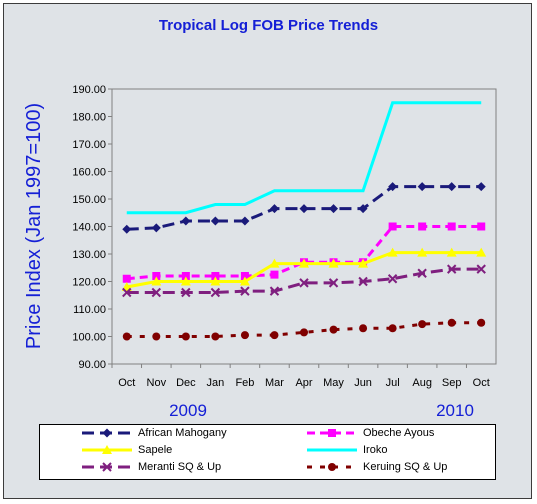  I want to click on legend-label: Obeche Ayous, so click(399, 433).